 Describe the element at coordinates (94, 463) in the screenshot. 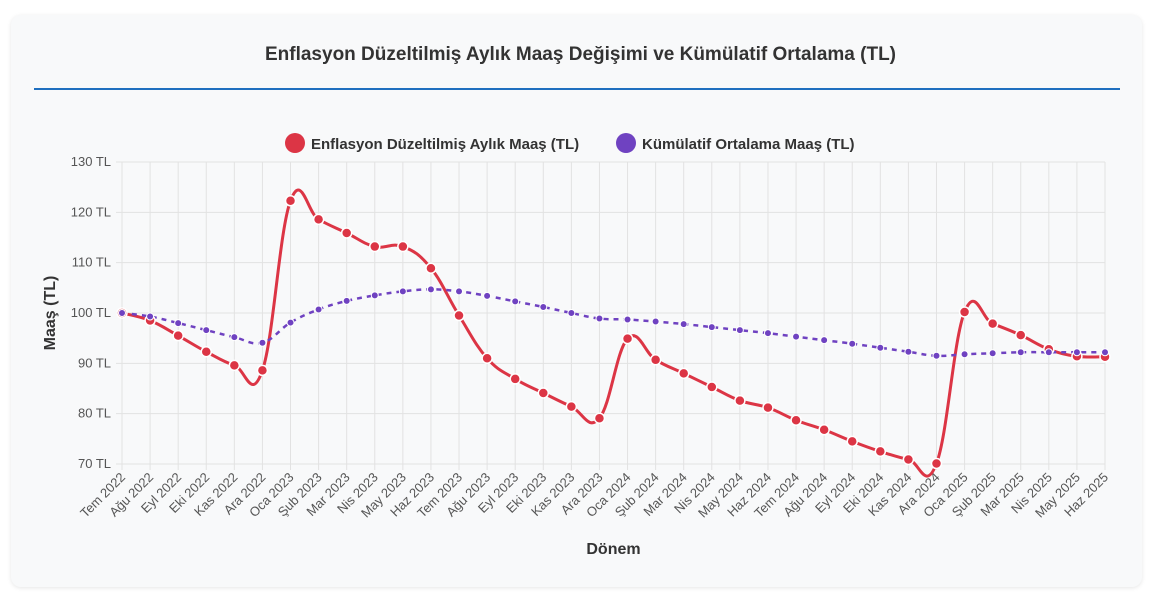

I see `y-tick-label: 70 TL` at that location.